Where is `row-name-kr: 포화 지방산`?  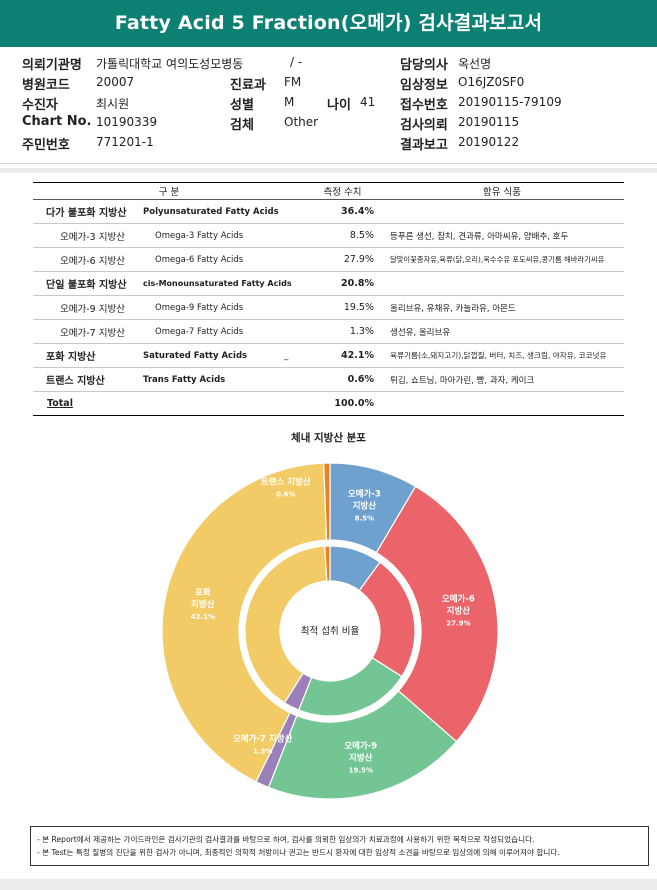 row-name-kr: 포화 지방산 is located at coordinates (88, 355).